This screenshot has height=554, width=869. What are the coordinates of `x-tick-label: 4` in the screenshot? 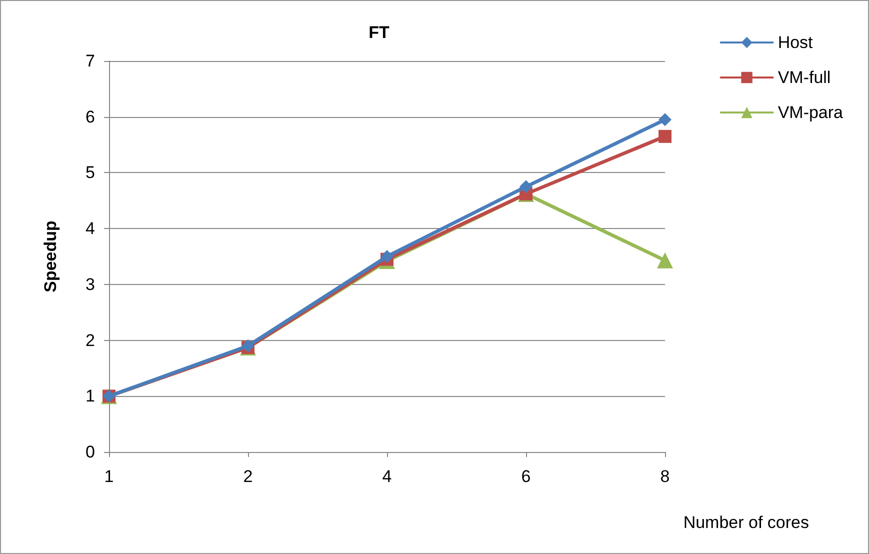 It's located at (387, 476).